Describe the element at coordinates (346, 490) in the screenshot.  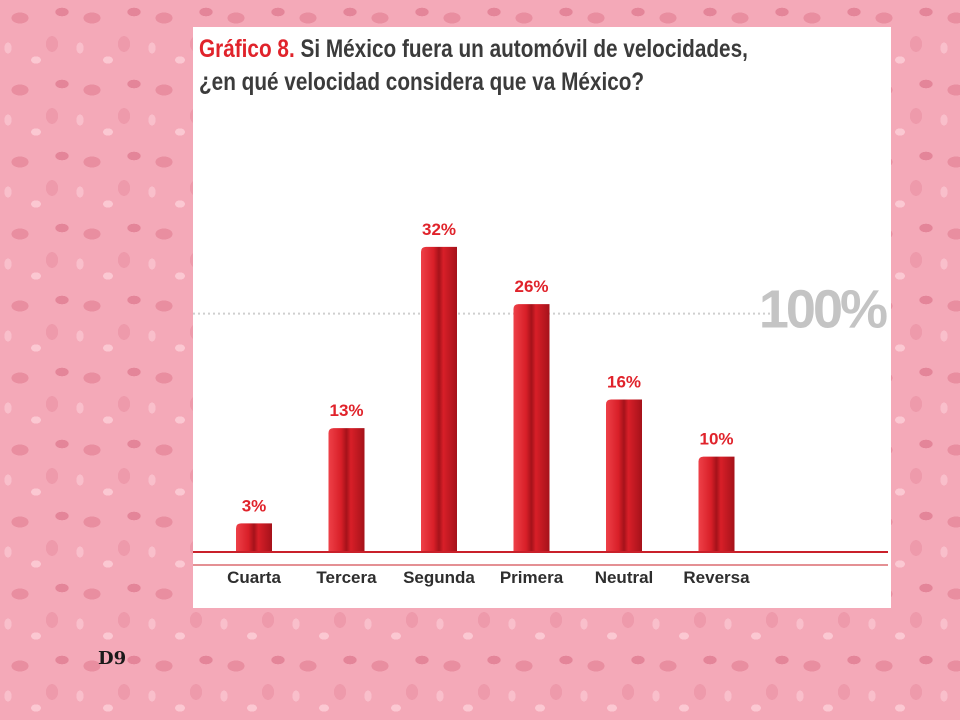
I see `bar-tercera` at that location.